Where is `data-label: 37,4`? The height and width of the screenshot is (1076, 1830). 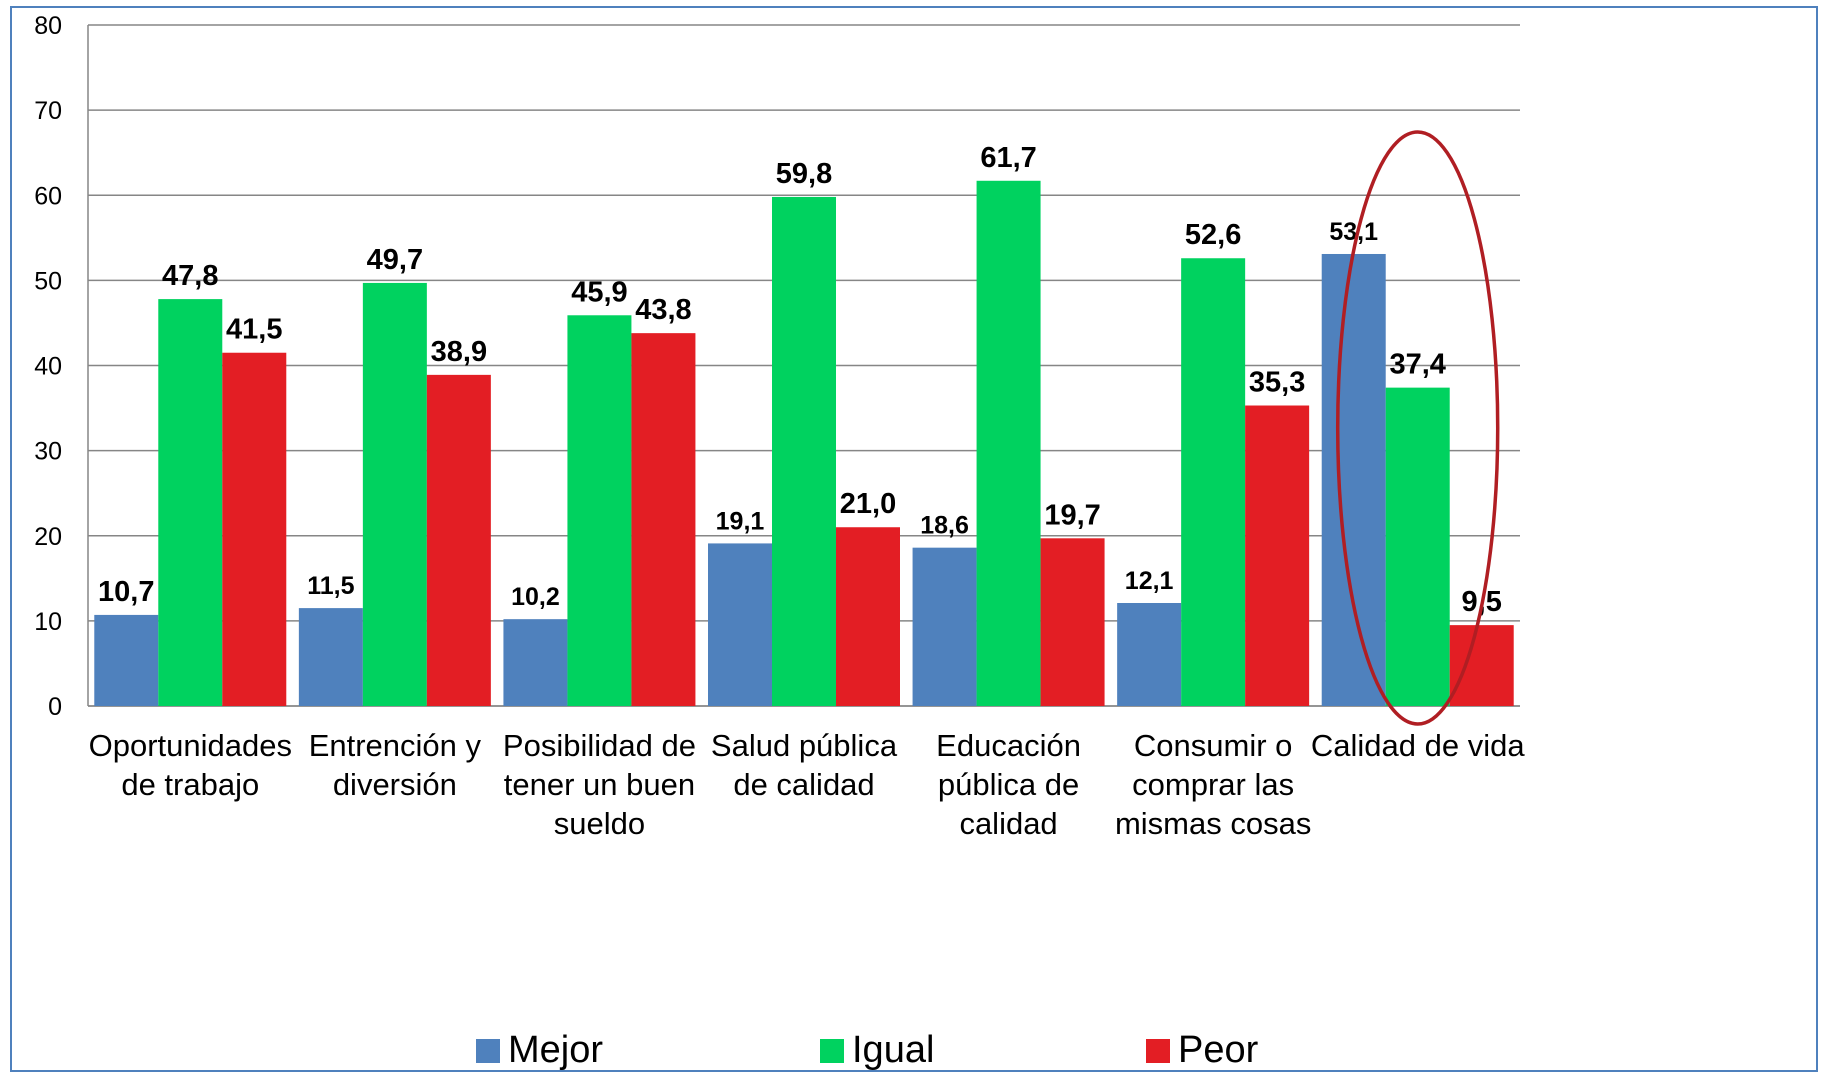
data-label: 37,4 is located at coordinates (1417, 365).